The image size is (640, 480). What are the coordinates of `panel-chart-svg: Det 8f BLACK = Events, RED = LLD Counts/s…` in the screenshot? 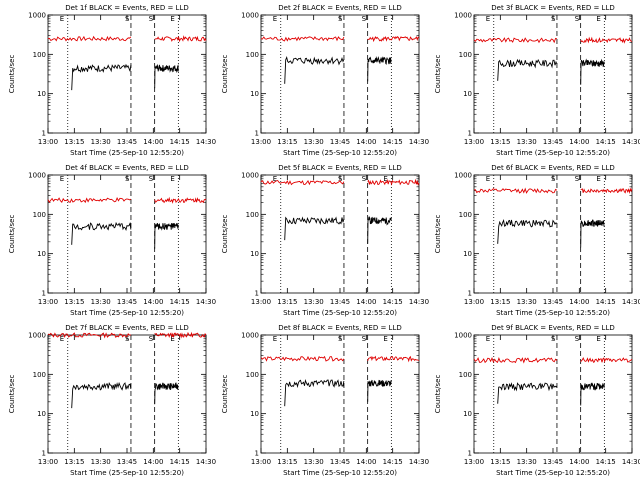 It's located at (325, 400).